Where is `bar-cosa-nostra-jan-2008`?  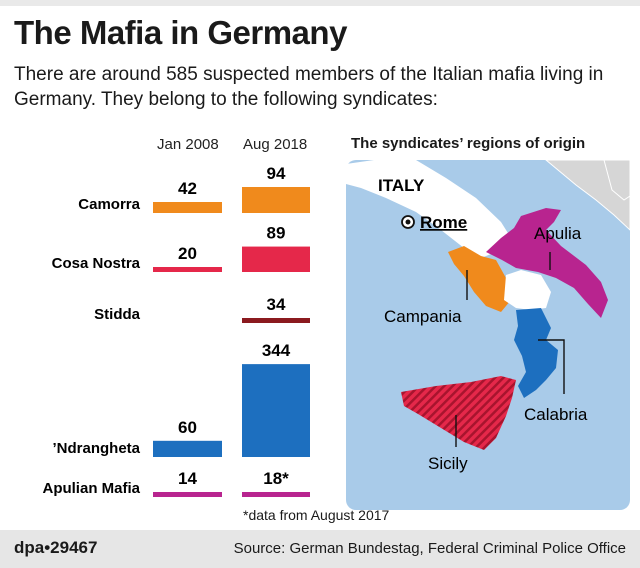 bar-cosa-nostra-jan-2008 is located at coordinates (187, 269).